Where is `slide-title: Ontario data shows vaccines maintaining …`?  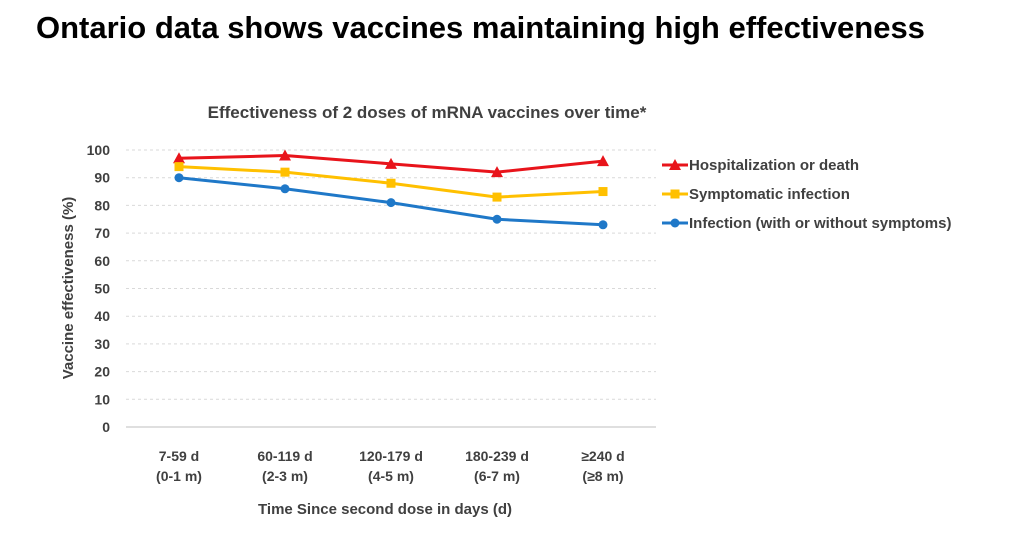 slide-title: Ontario data shows vaccines maintaining … is located at coordinates (480, 27).